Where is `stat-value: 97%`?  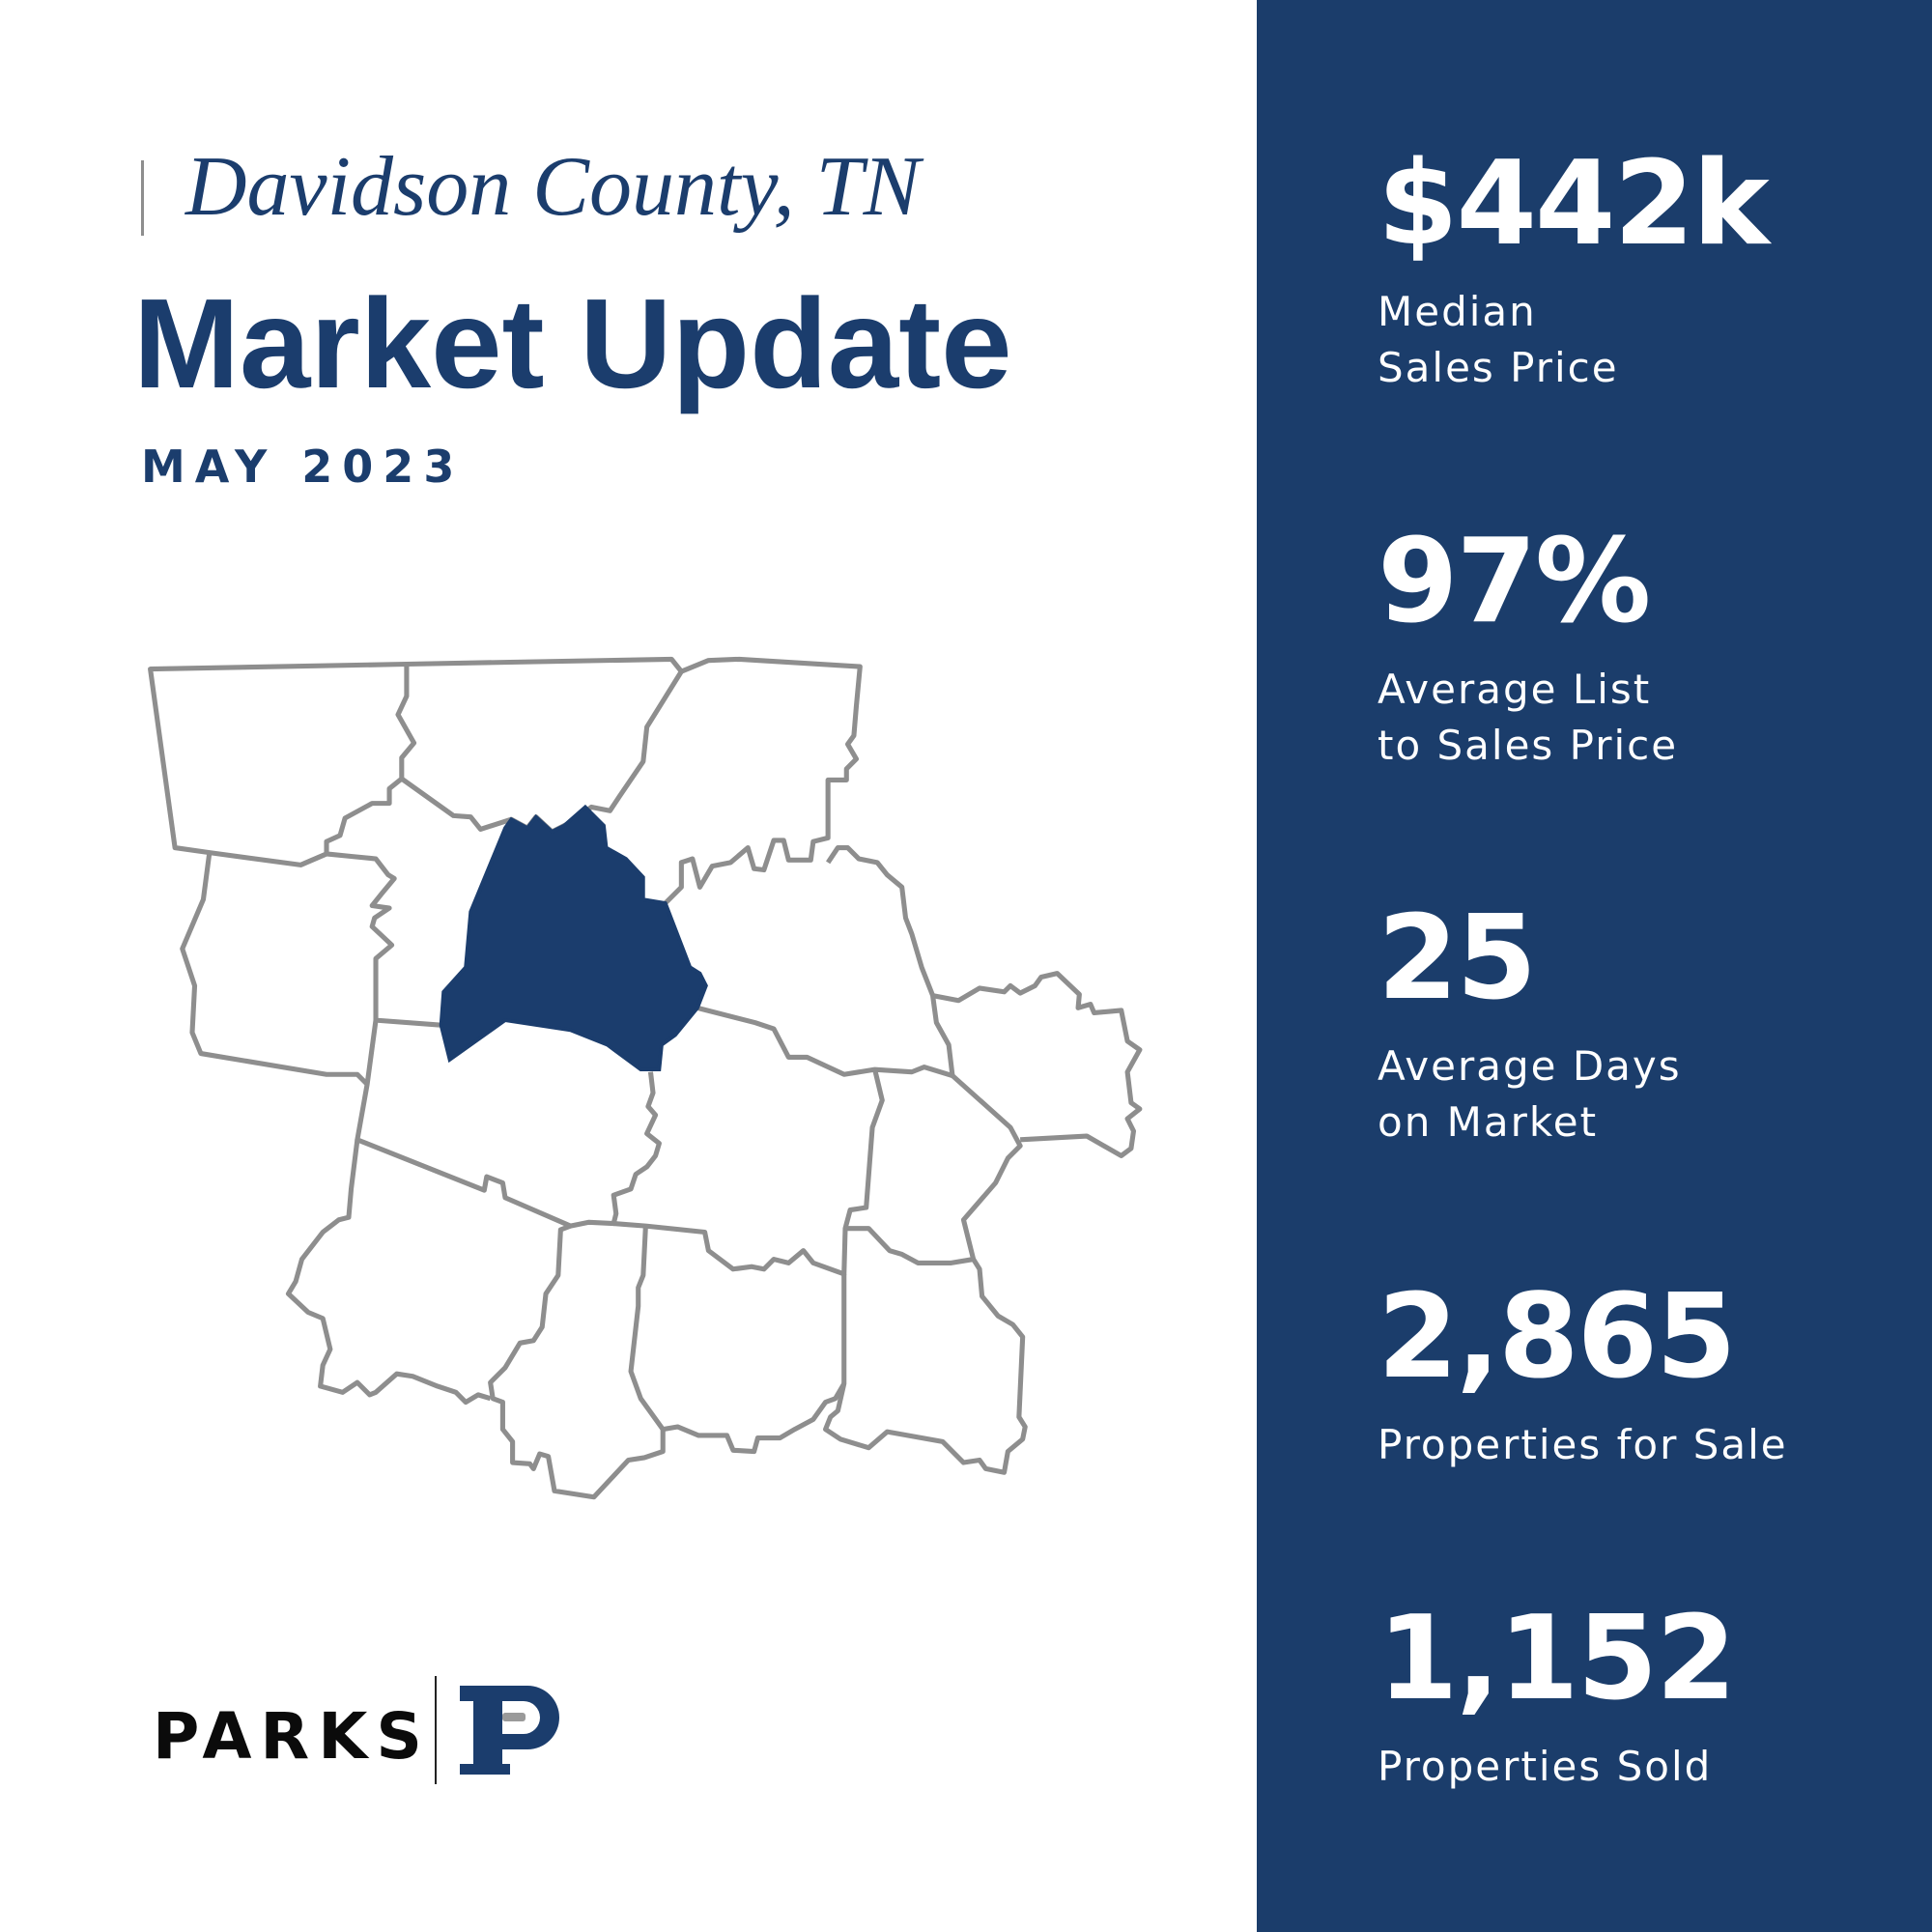 stat-value: 97% is located at coordinates (1514, 582).